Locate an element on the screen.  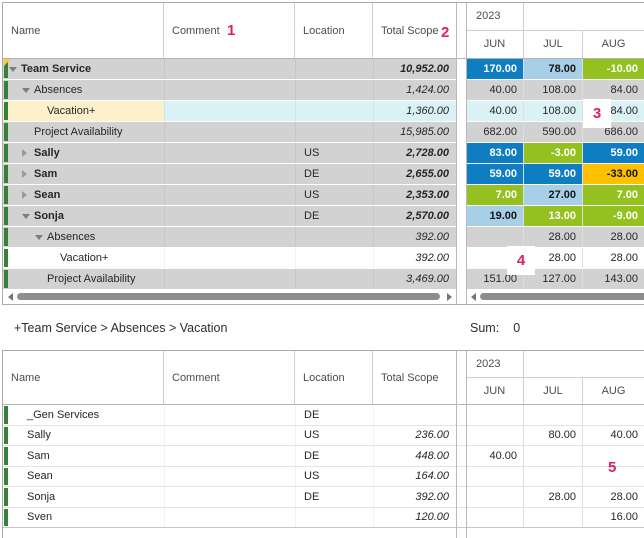
table-row: Vacation+ 392.00 28.00 28.00 is located at coordinates (323, 258).